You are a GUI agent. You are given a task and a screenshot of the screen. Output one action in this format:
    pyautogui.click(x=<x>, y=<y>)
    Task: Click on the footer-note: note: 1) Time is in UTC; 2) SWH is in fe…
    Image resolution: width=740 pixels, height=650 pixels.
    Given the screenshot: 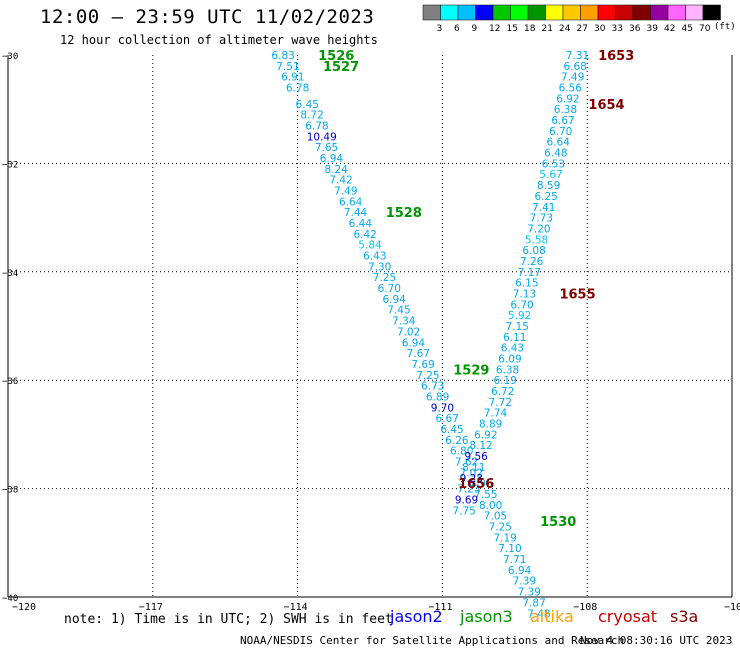 What is the action you would take?
    pyautogui.click(x=228, y=619)
    